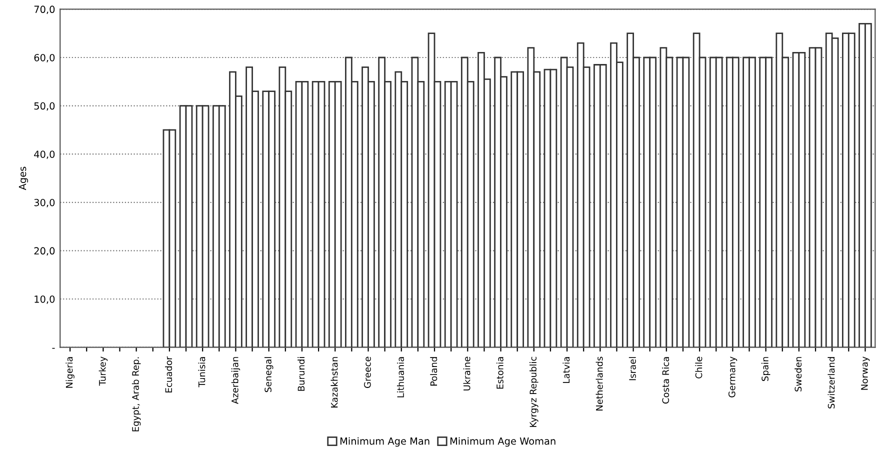 The image size is (884, 460). Describe the element at coordinates (367, 372) in the screenshot. I see `x-tick-label: Greece` at that location.